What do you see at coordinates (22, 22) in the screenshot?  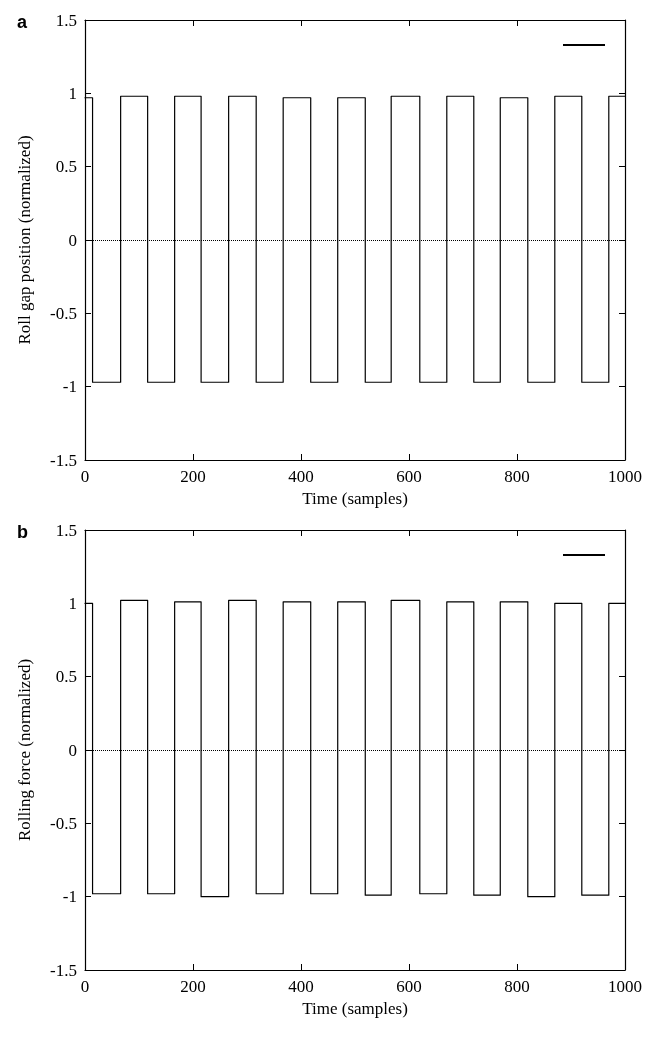 I see `chart-title: a` at bounding box center [22, 22].